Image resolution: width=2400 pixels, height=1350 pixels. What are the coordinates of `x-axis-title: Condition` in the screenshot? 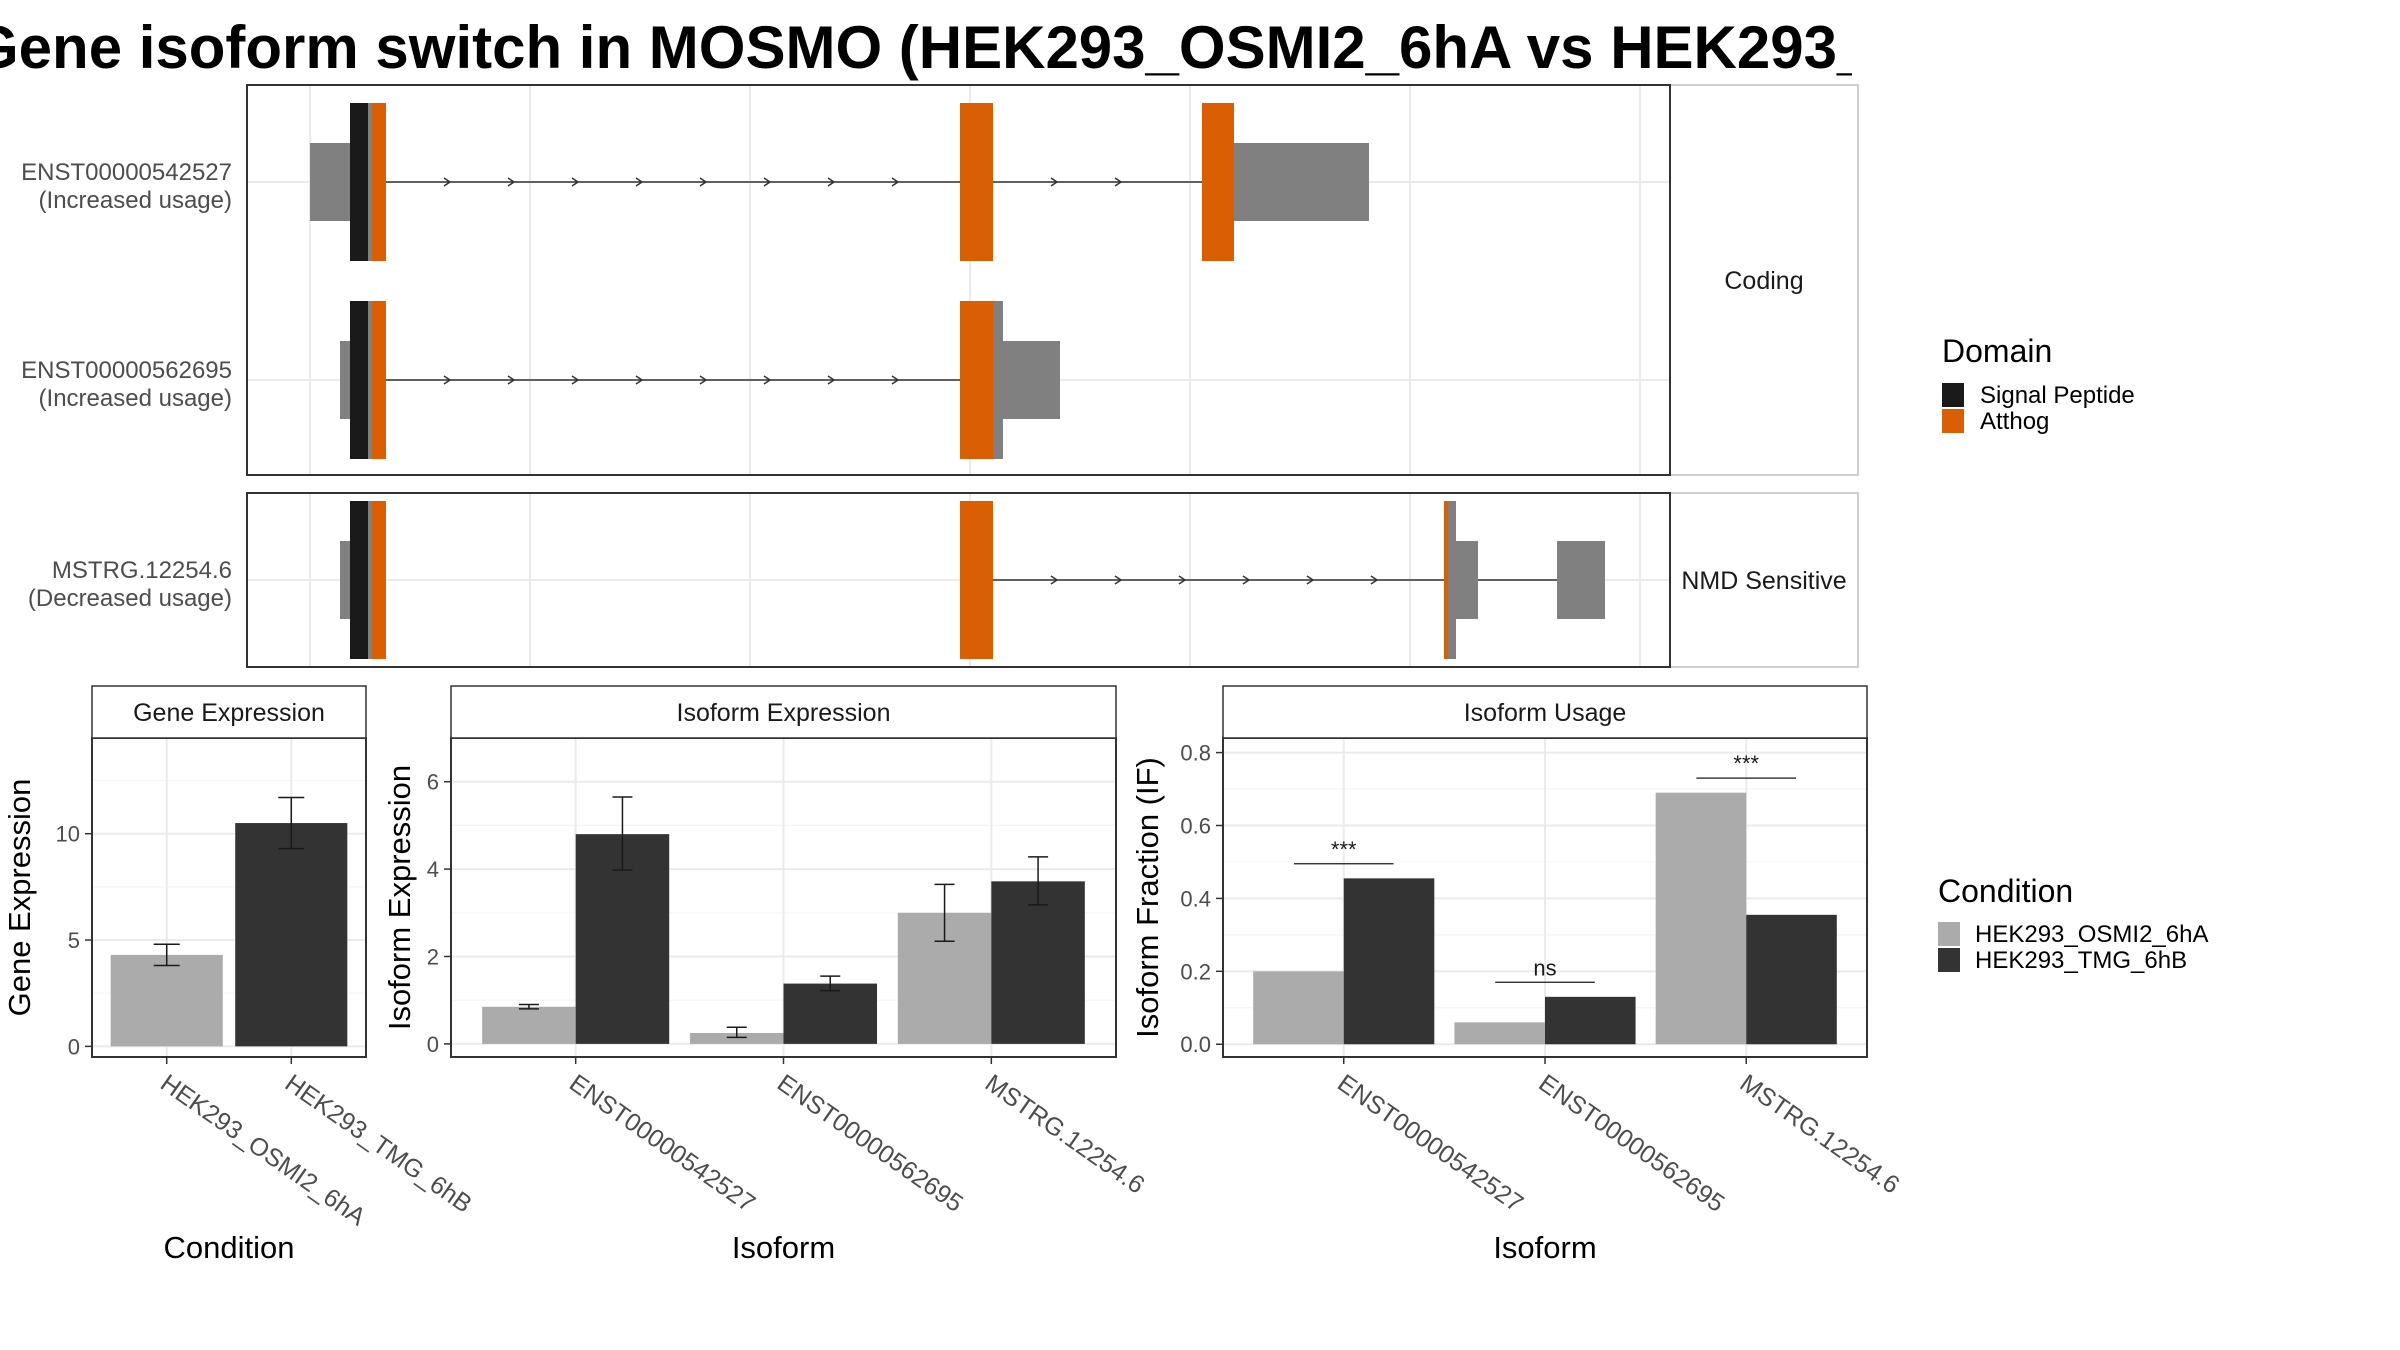 It's located at (229, 1247).